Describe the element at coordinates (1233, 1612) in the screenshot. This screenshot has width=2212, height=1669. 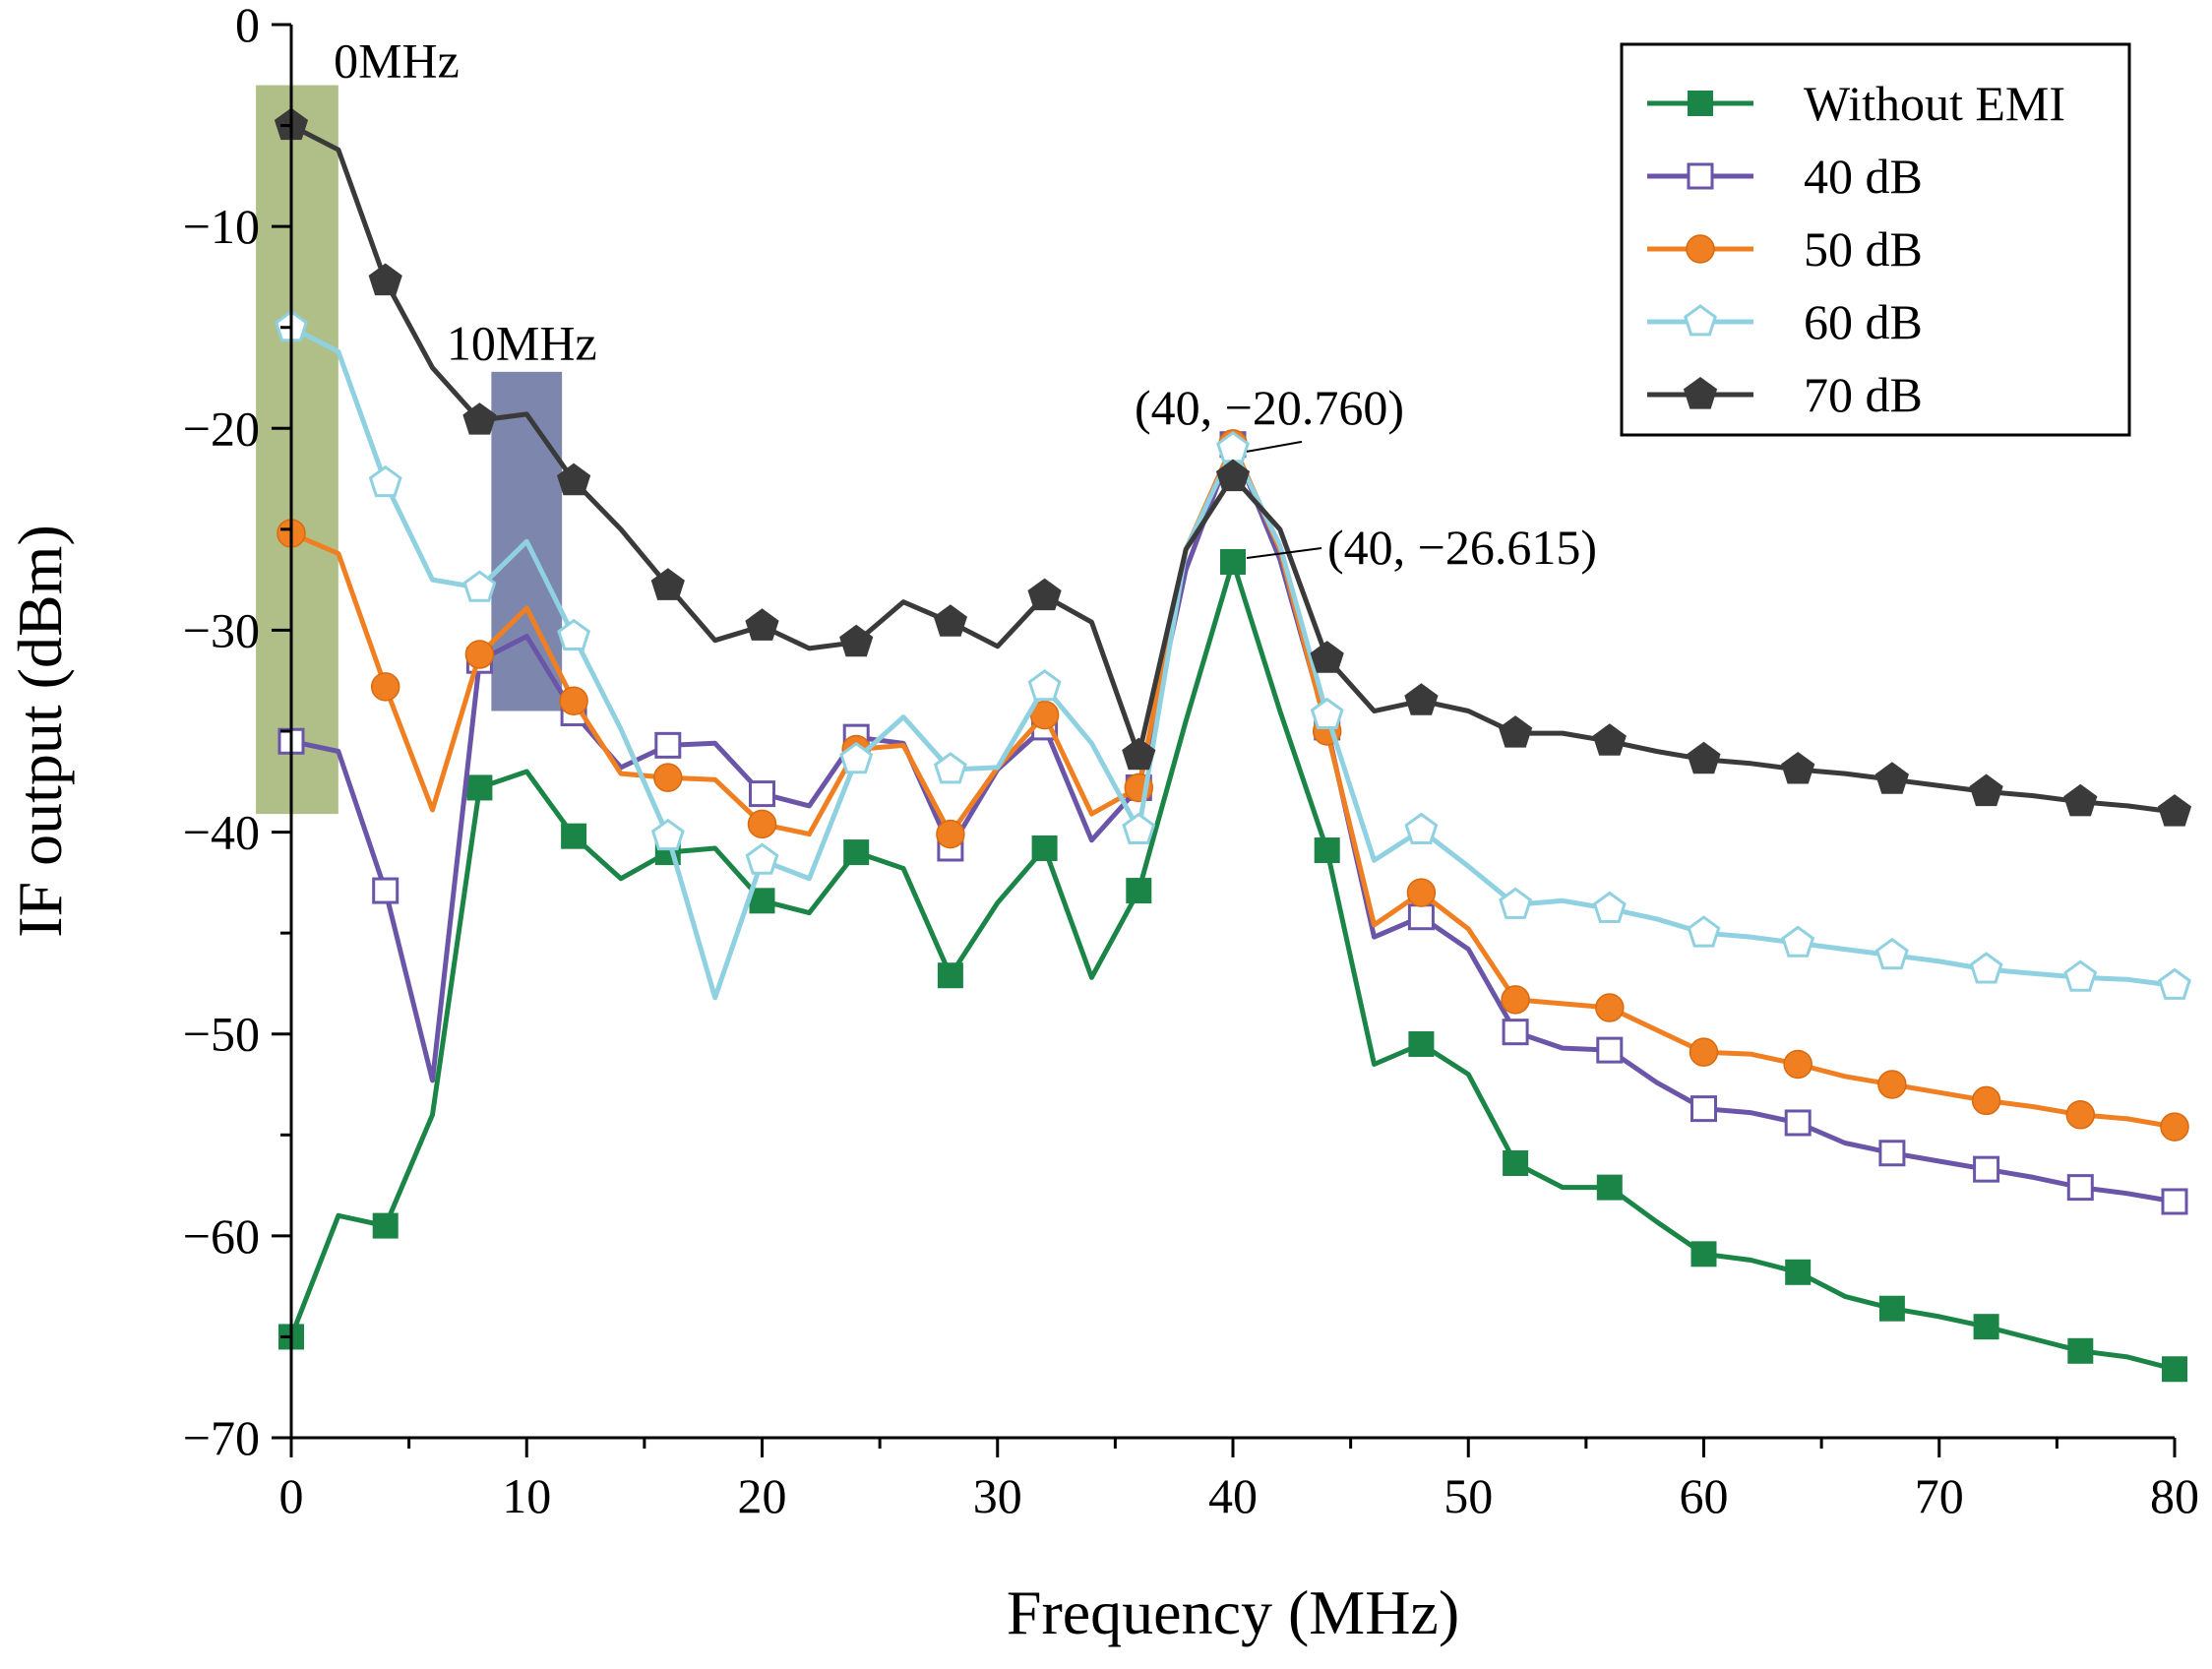
I see `x-axis-title: Frequency (MHz)` at that location.